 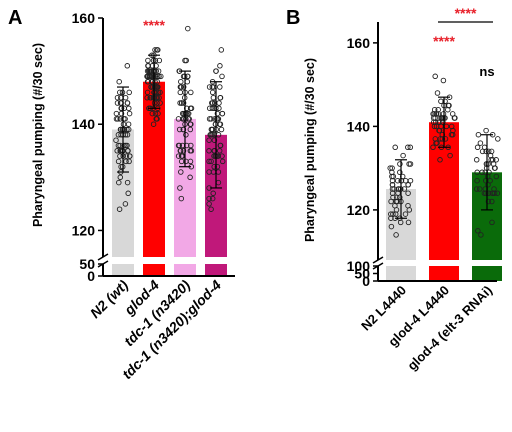 What do you see at coordinates (378, 260) in the screenshot?
I see `axis-break-mark` at bounding box center [378, 260].